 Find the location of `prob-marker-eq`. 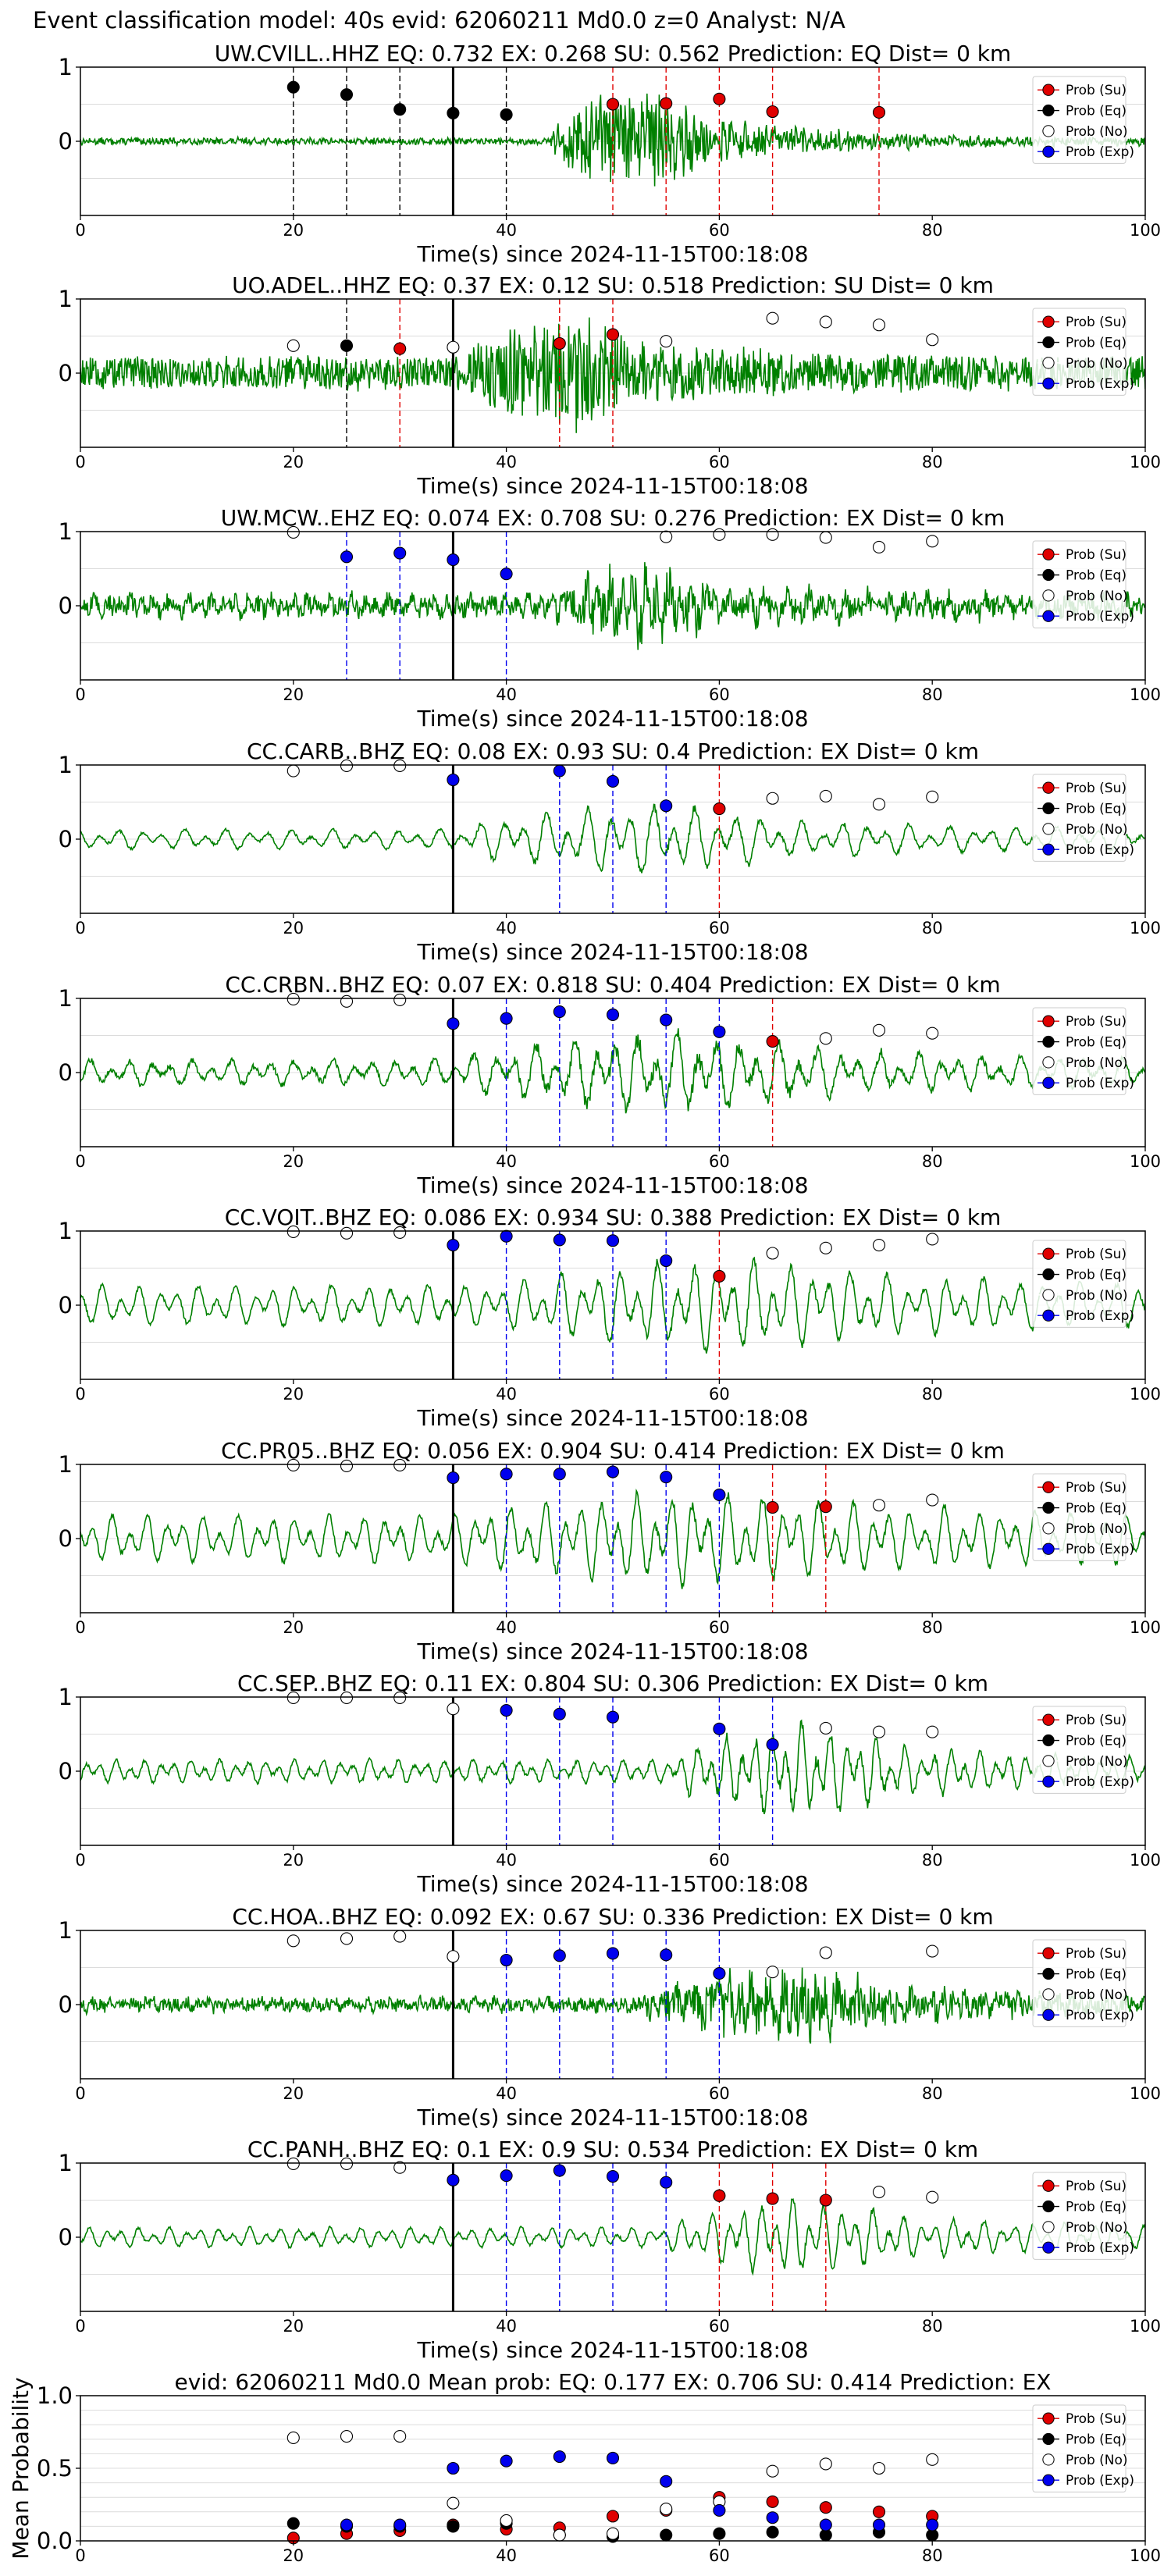

prob-marker-eq is located at coordinates (293, 87).